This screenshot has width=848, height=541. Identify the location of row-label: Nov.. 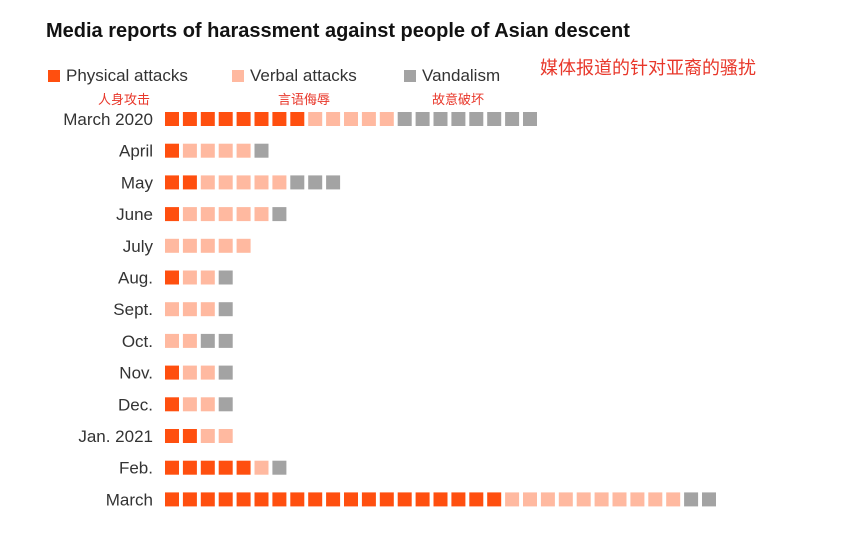
(136, 373).